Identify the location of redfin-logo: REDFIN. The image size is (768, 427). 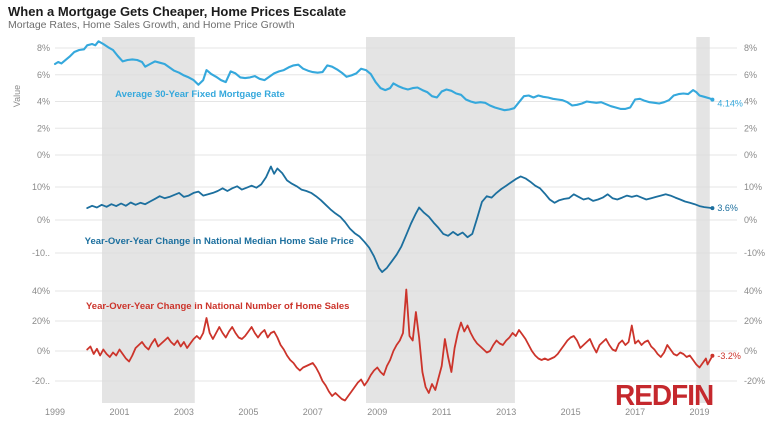
(664, 395).